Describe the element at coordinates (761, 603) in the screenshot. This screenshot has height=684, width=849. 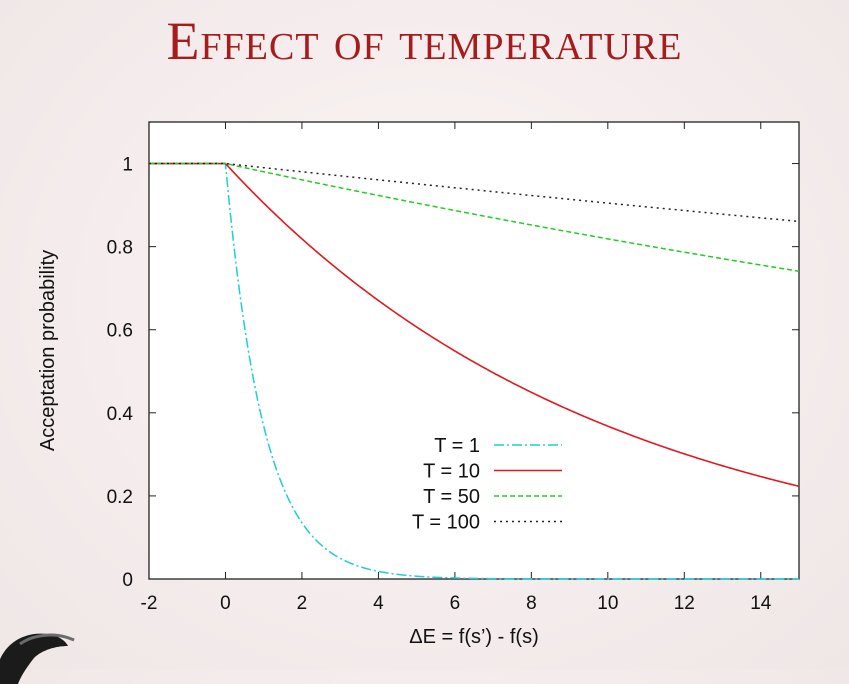
I see `x-tick-label: 14` at that location.